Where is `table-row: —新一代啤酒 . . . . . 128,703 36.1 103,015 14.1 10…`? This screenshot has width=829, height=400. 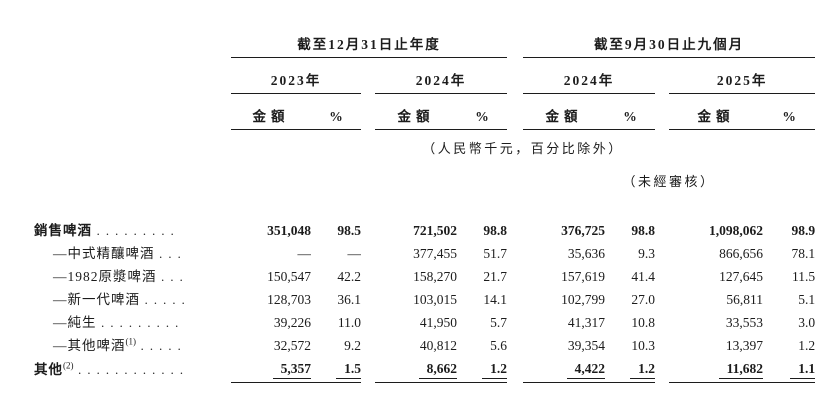 table-row: —新一代啤酒 . . . . . 128,703 36.1 103,015 14.1 10… is located at coordinates (424, 300).